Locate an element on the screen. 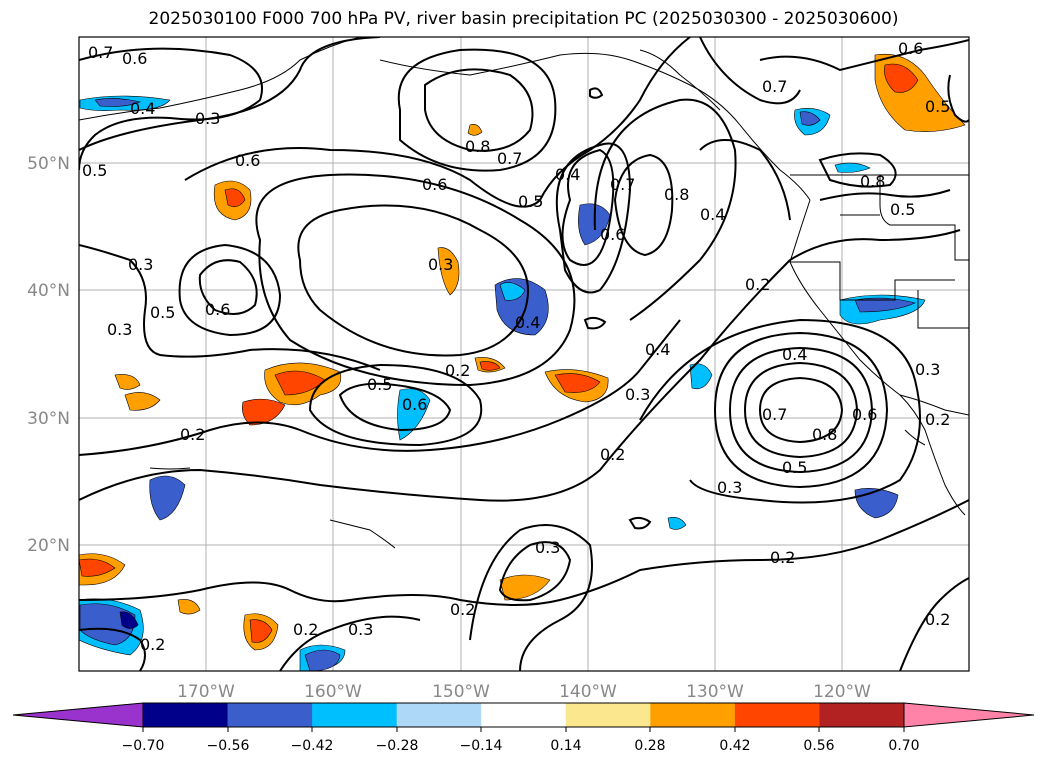 This screenshot has height=765, width=1047. lat-label-20n: 20°N is located at coordinates (48, 546).